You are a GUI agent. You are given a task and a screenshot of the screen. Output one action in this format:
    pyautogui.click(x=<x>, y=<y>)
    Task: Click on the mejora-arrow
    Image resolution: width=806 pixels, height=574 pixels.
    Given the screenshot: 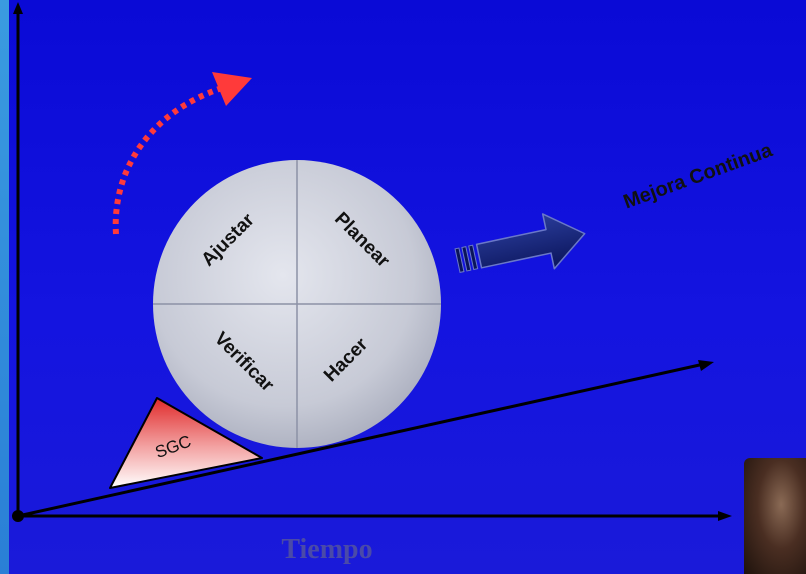 What is the action you would take?
    pyautogui.click(x=520, y=243)
    